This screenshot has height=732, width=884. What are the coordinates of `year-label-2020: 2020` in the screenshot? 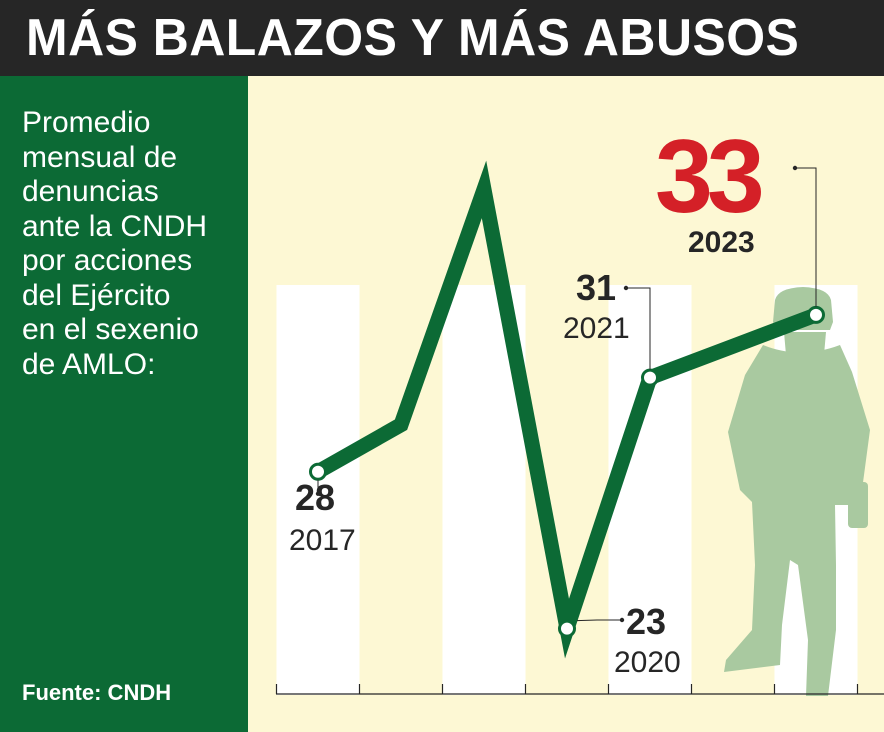 It's located at (647, 662).